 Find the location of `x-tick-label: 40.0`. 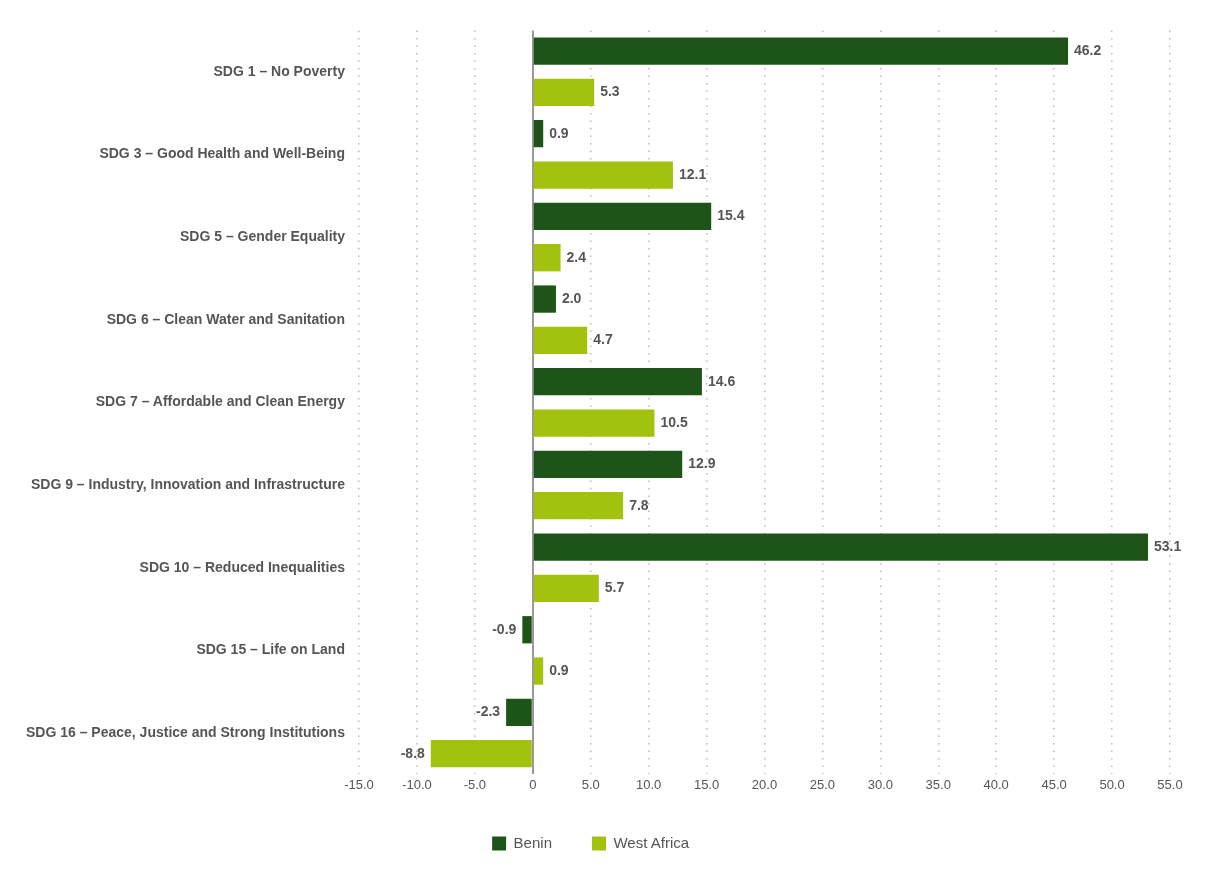

x-tick-label: 40.0 is located at coordinates (996, 784).